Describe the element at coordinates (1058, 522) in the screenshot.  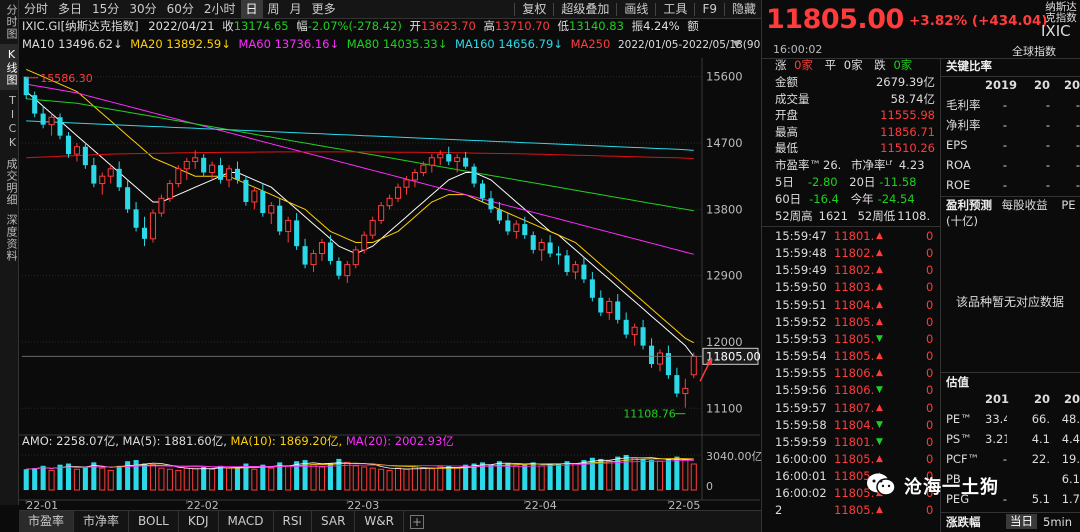
I see `tab-5min: 5min` at that location.